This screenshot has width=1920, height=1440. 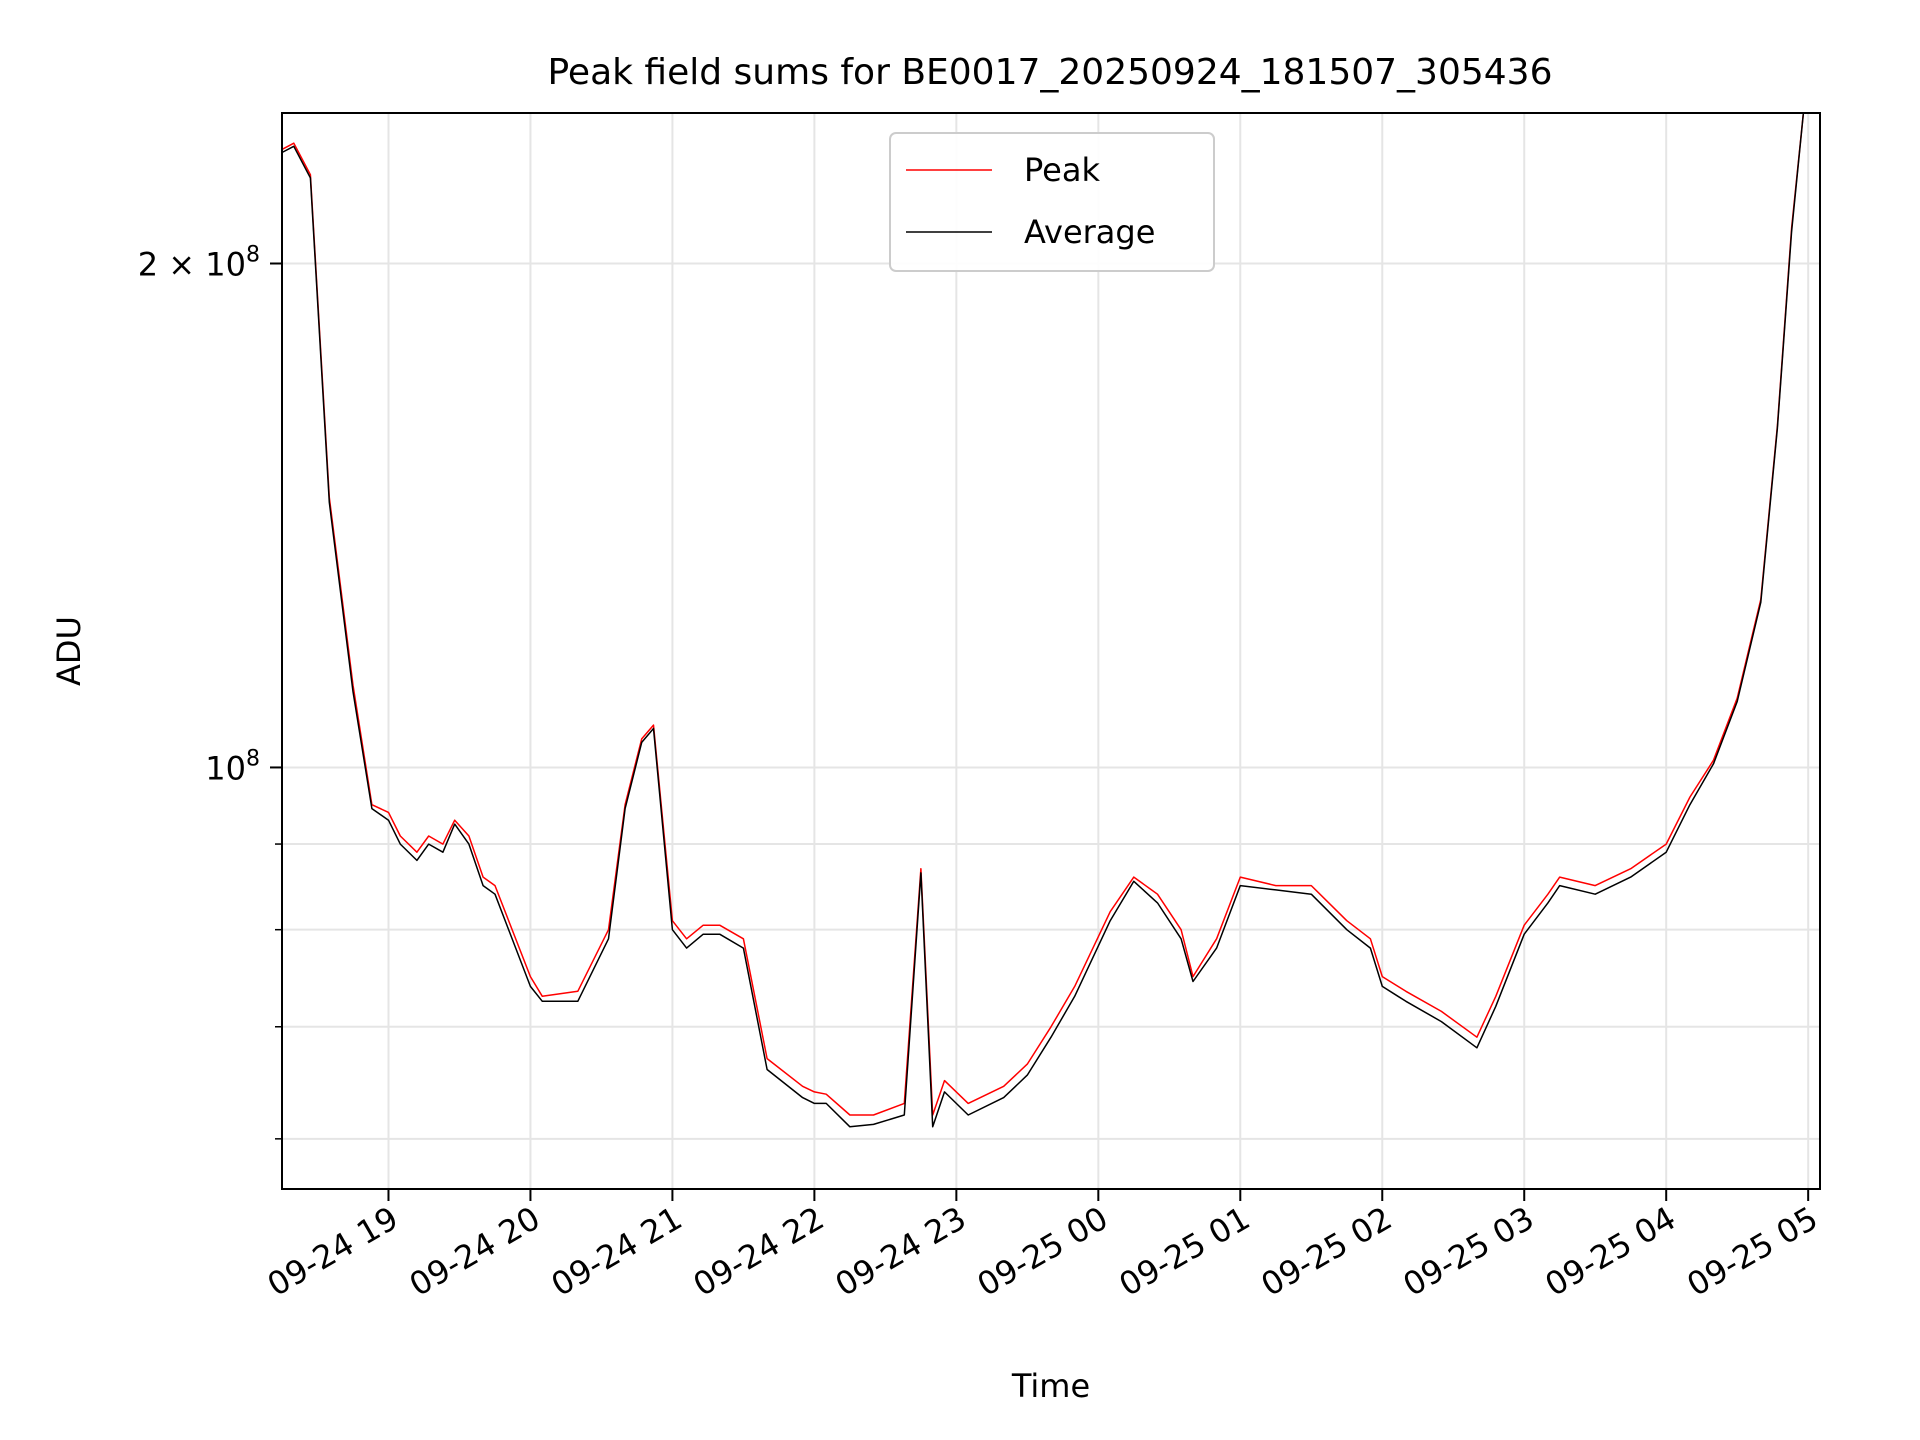 I want to click on x-axis-label: Time, so click(x=1050, y=1386).